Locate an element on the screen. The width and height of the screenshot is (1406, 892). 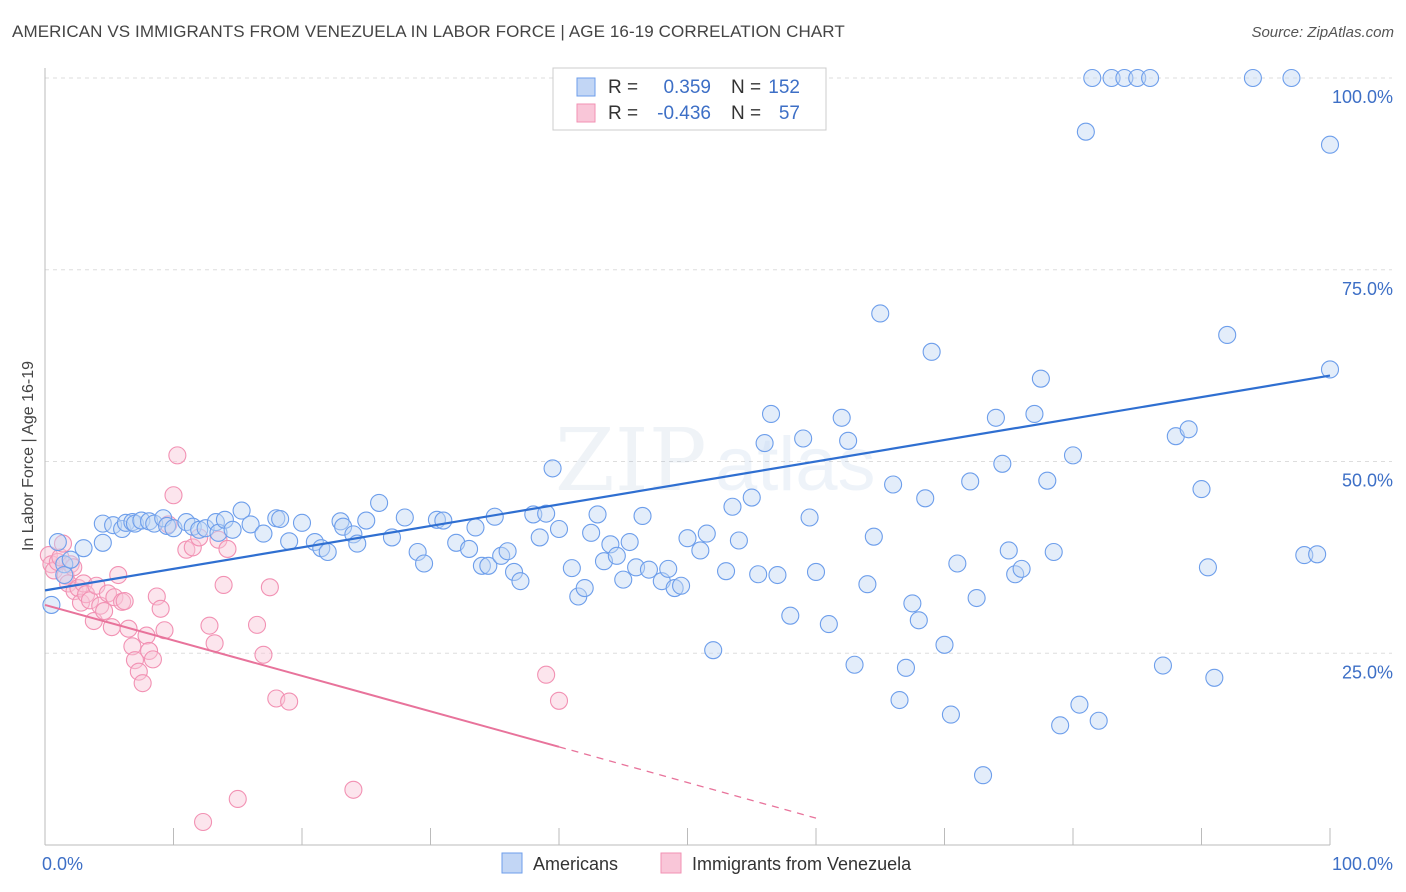
watermark-zip: ZIP is located at coordinates (631, 461).